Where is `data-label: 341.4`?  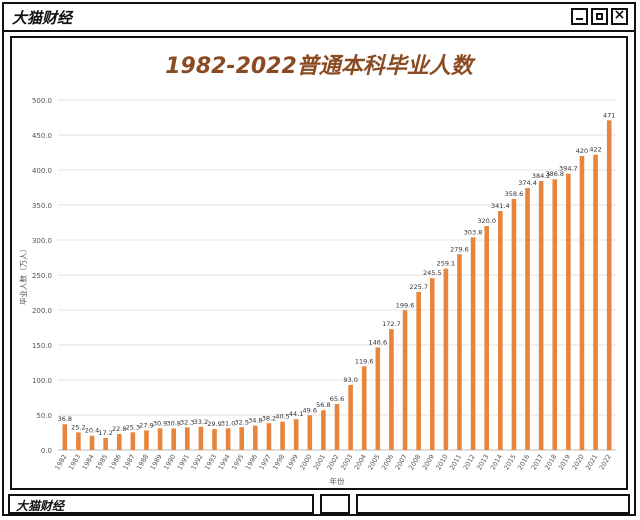
data-label: 341.4 is located at coordinates (500, 206).